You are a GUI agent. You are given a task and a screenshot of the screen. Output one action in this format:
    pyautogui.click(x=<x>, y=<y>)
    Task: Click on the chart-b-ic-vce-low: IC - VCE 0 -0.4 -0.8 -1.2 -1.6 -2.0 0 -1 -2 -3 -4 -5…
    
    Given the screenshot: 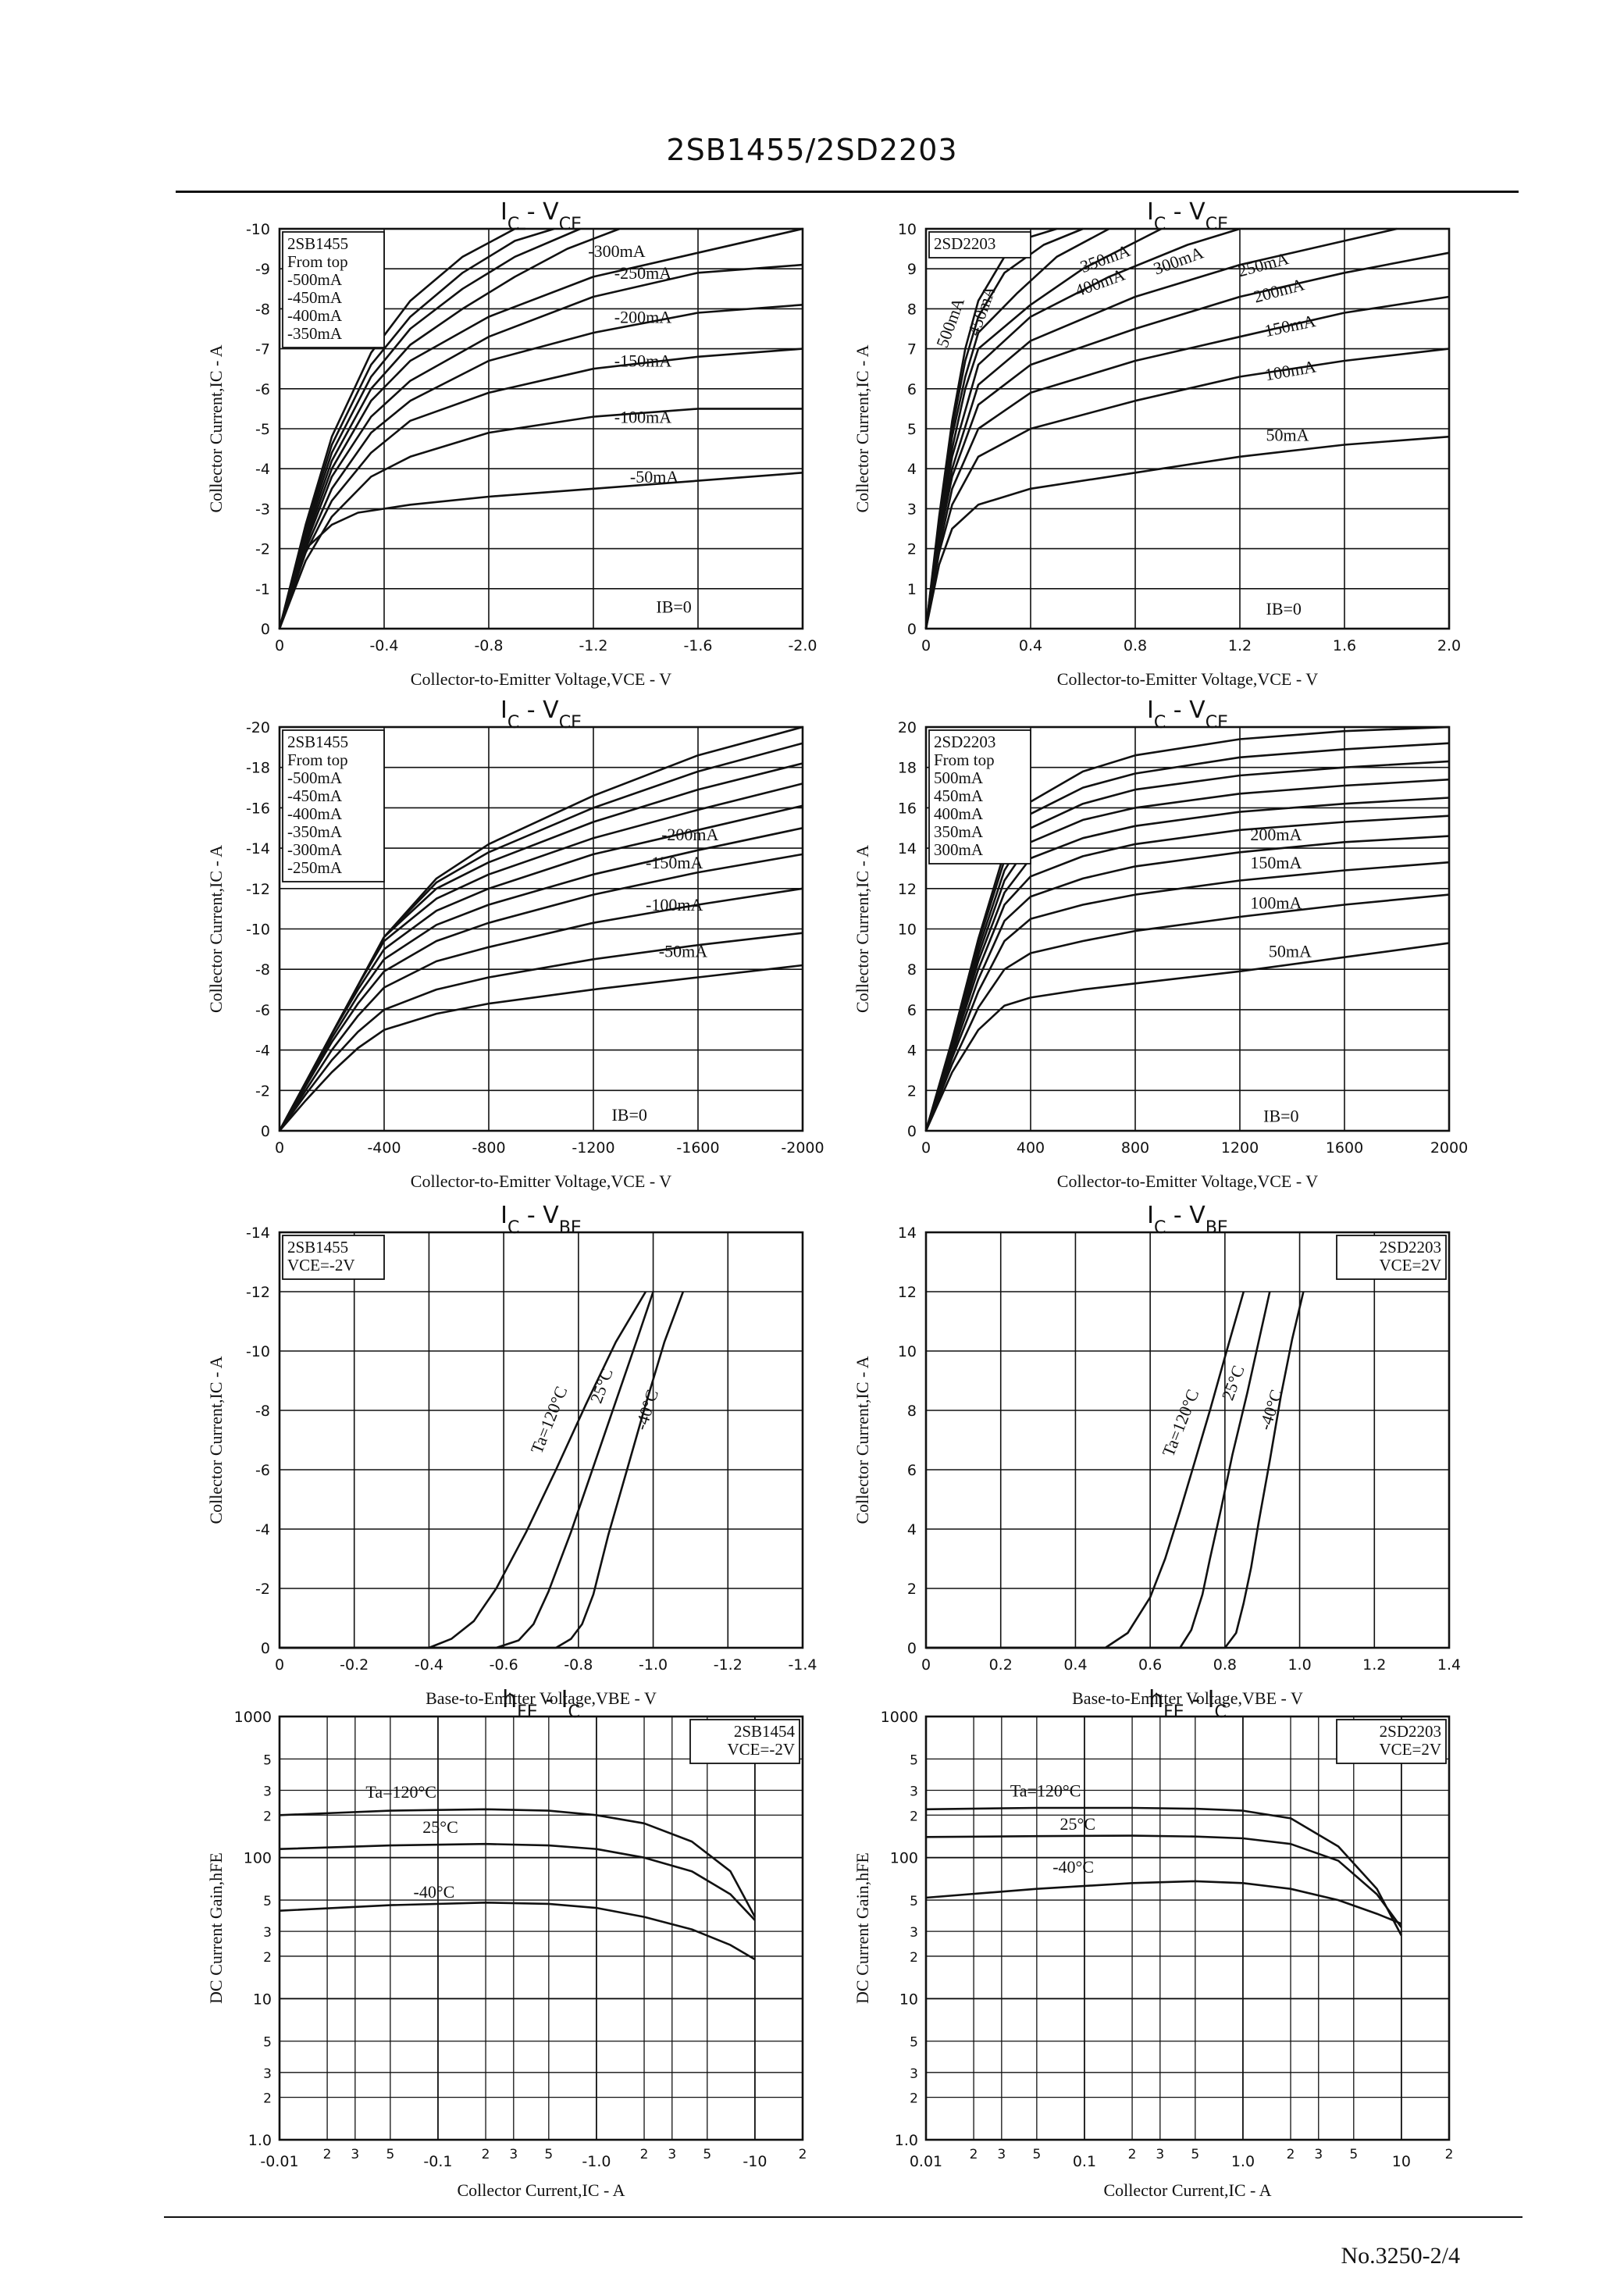 What is the action you would take?
    pyautogui.click(x=511, y=443)
    